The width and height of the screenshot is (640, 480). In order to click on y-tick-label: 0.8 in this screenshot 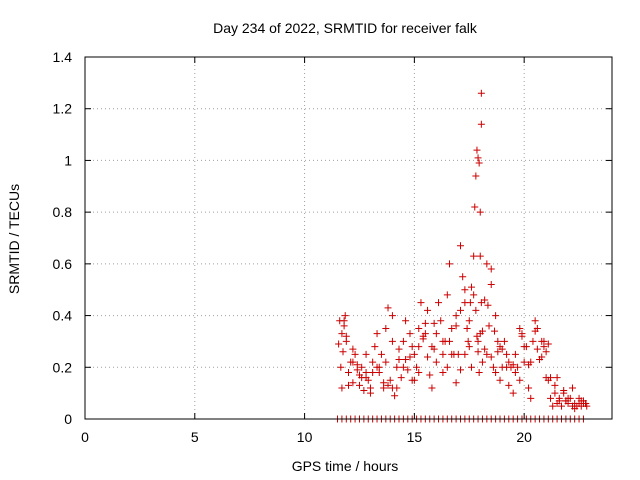, I will do `click(63, 212)`.